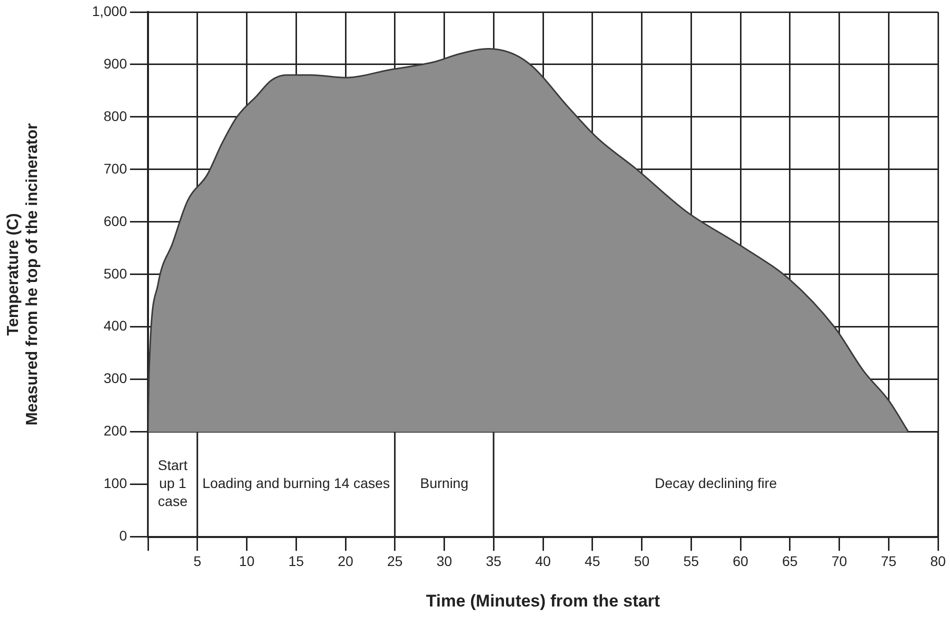 This screenshot has width=950, height=626. What do you see at coordinates (173, 483) in the screenshot?
I see `band-label: Start up 1 case` at bounding box center [173, 483].